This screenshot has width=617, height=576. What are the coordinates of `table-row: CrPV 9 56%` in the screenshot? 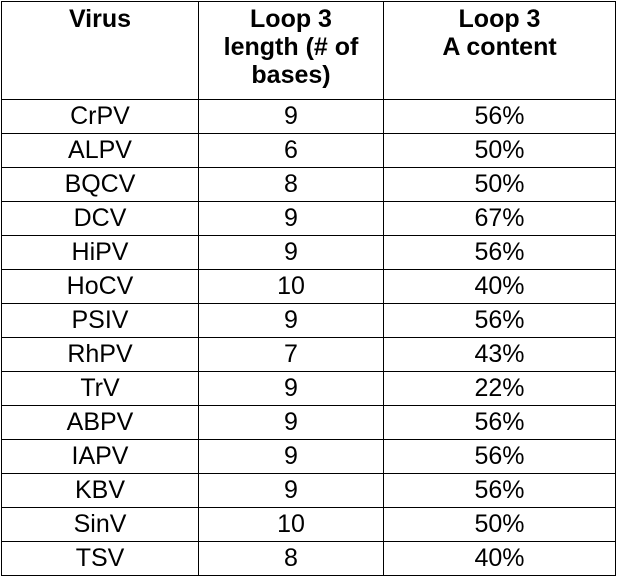 It's located at (308, 116).